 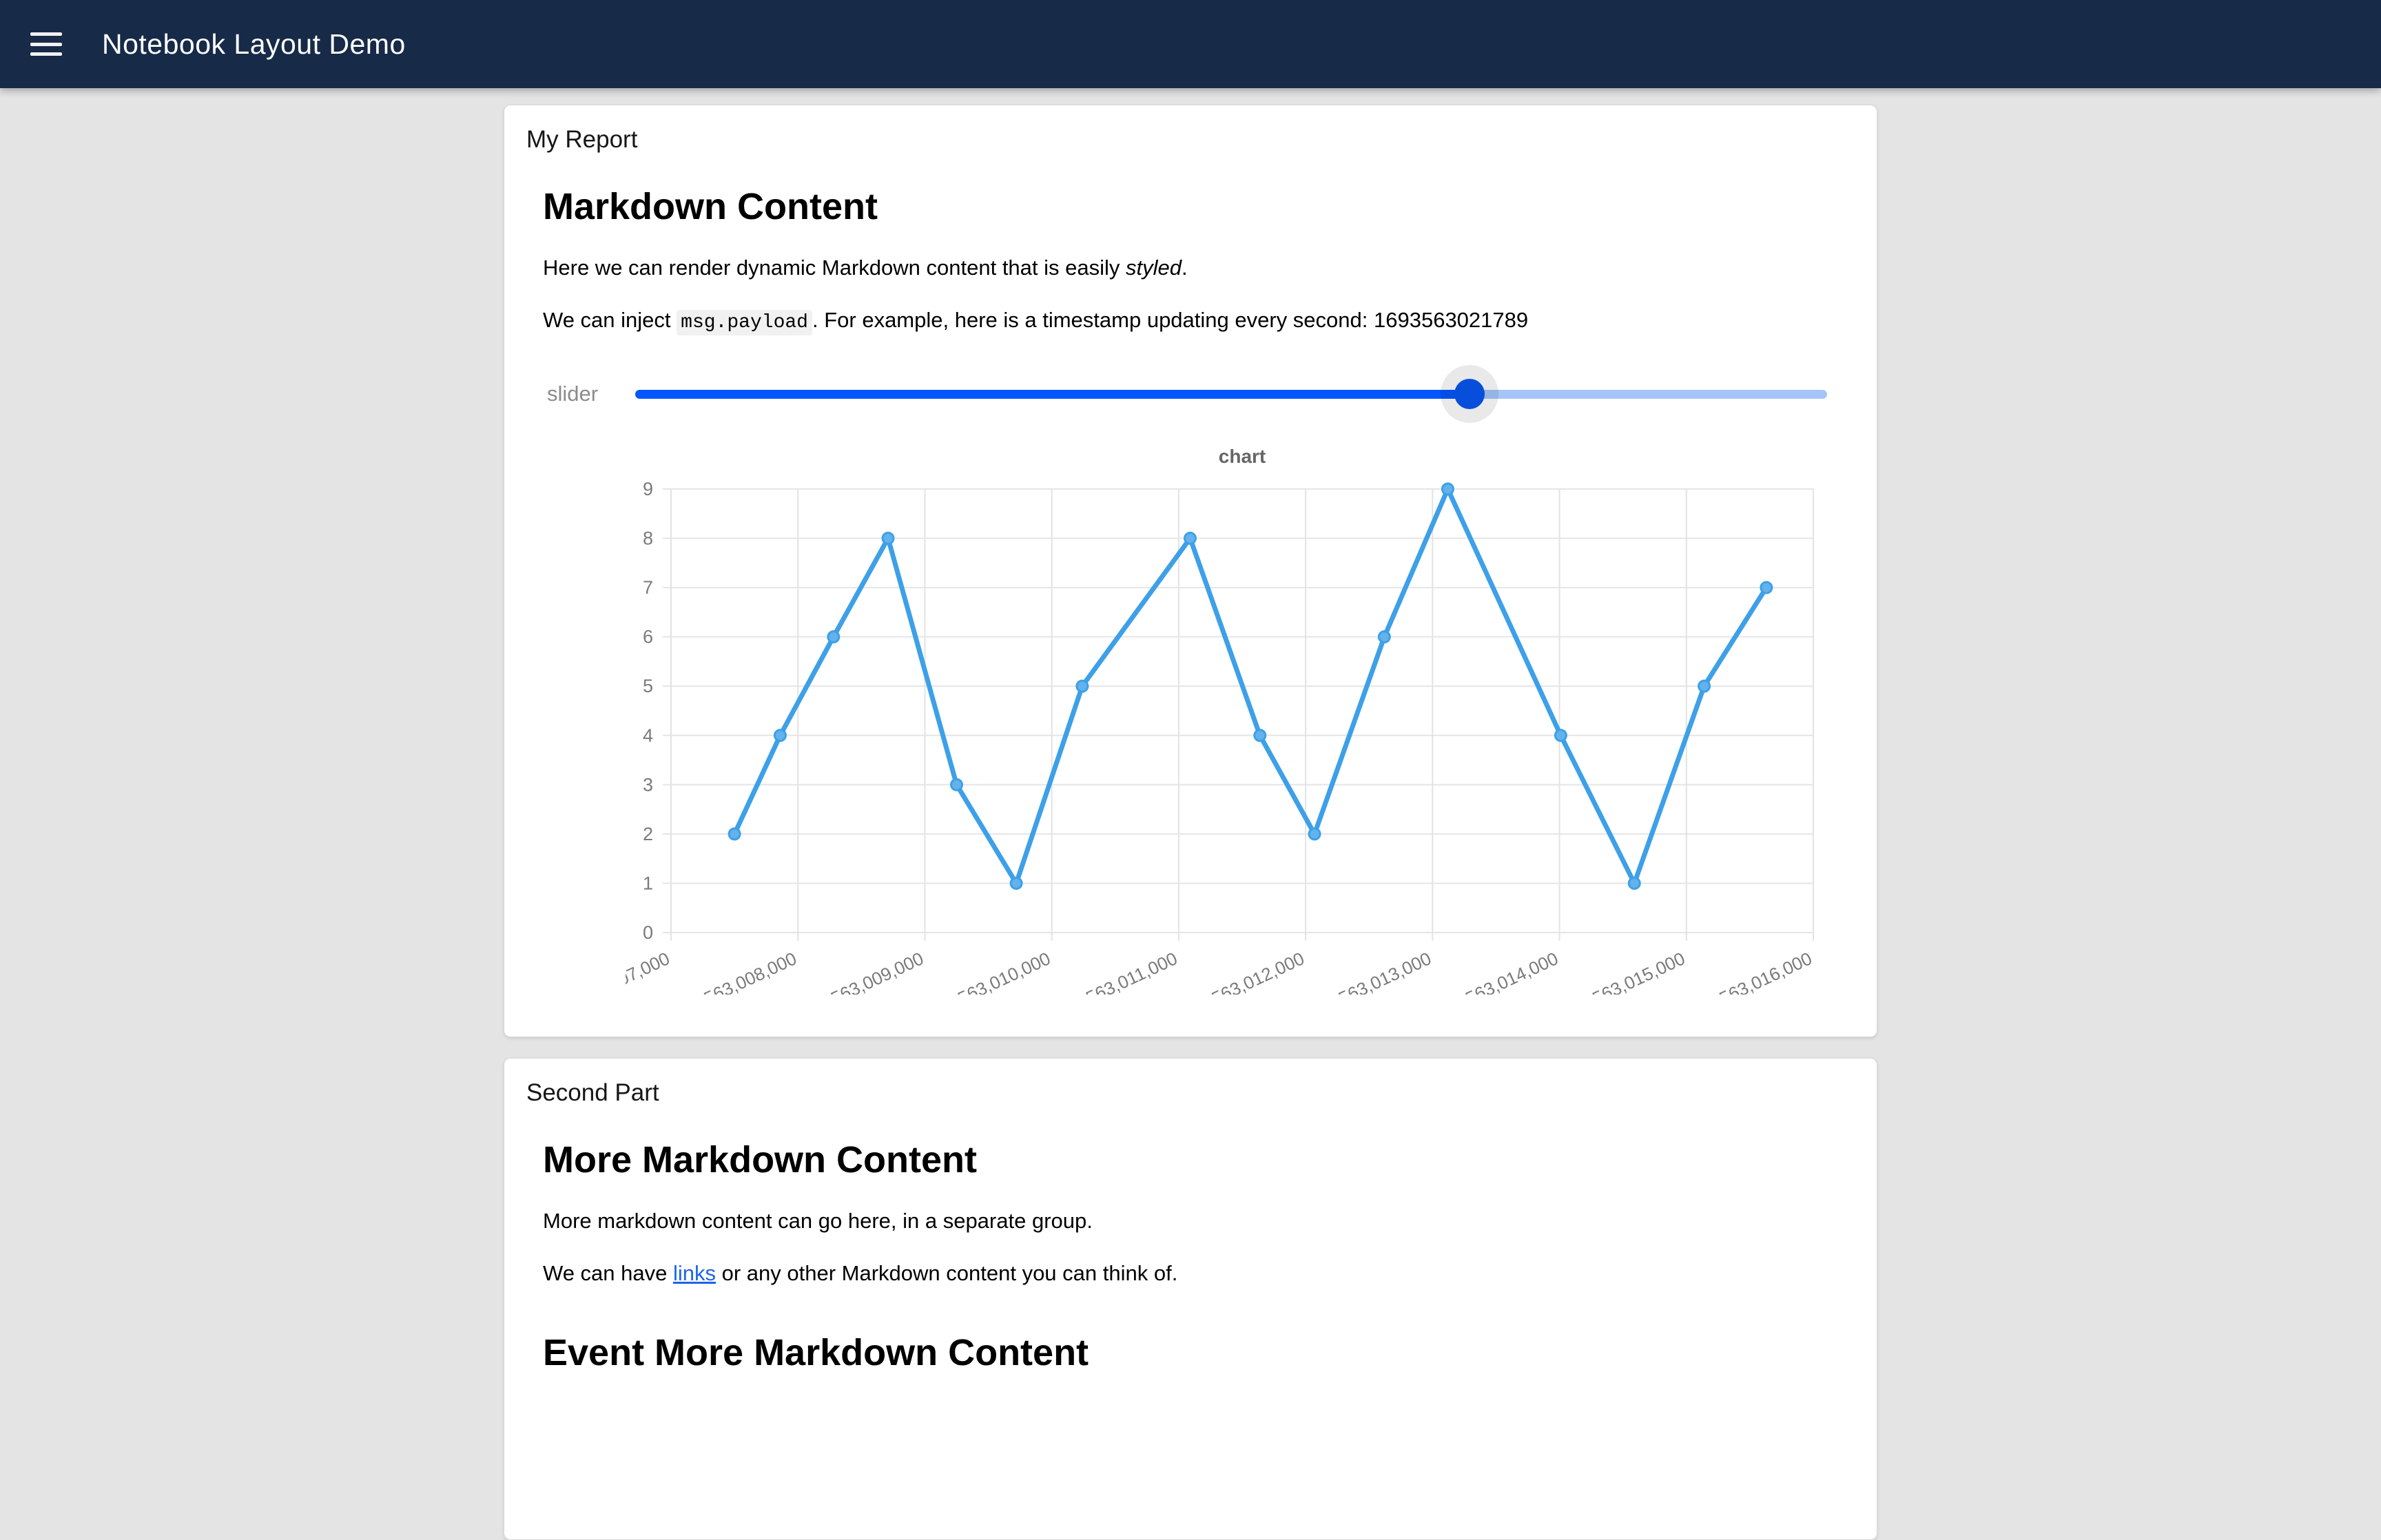 I want to click on x-axis-tick-label: 1,693,563,016,000, so click(x=1743, y=971).